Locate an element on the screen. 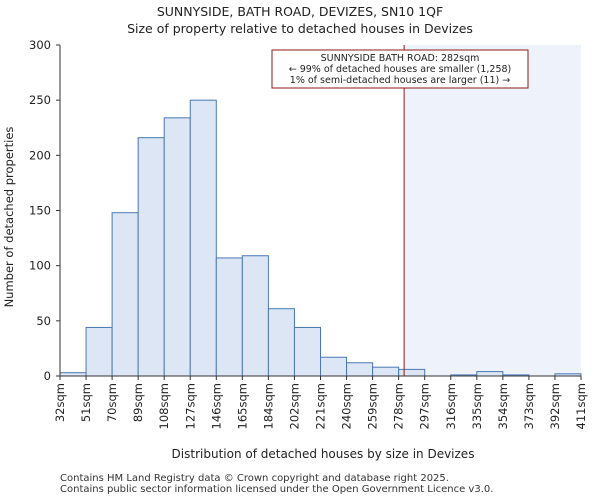 Image resolution: width=600 pixels, height=500 pixels. x-tick-label: 202sqm is located at coordinates (294, 406).